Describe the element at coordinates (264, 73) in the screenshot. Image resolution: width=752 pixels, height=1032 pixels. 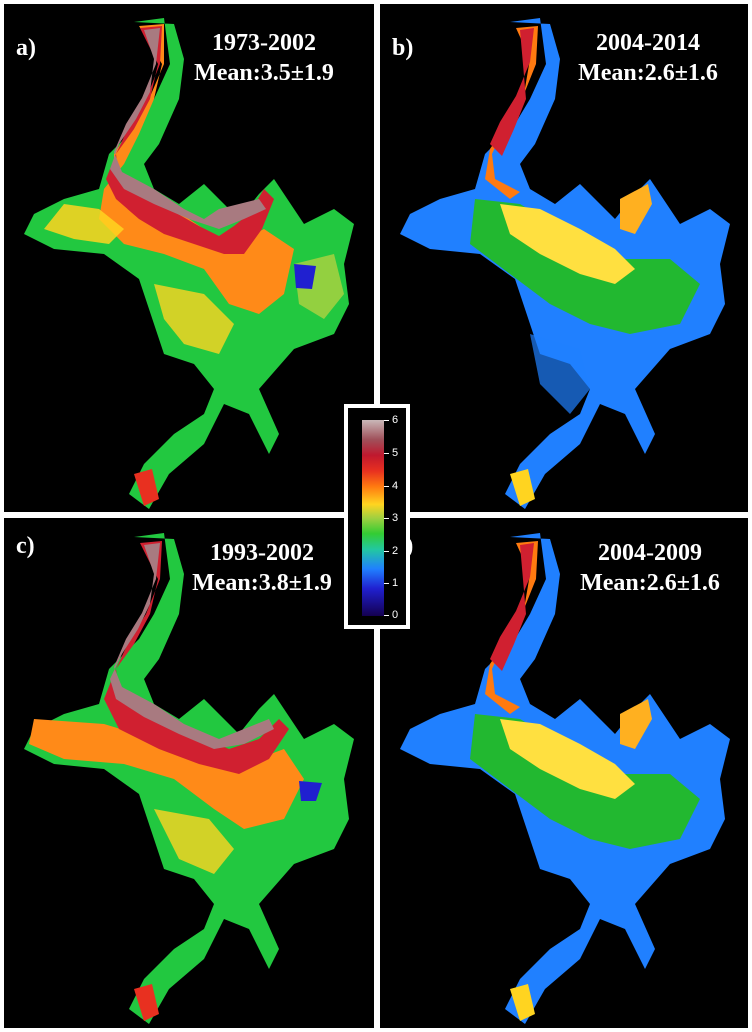
I see `panel-mean: Mean:3.5±1.9` at that location.